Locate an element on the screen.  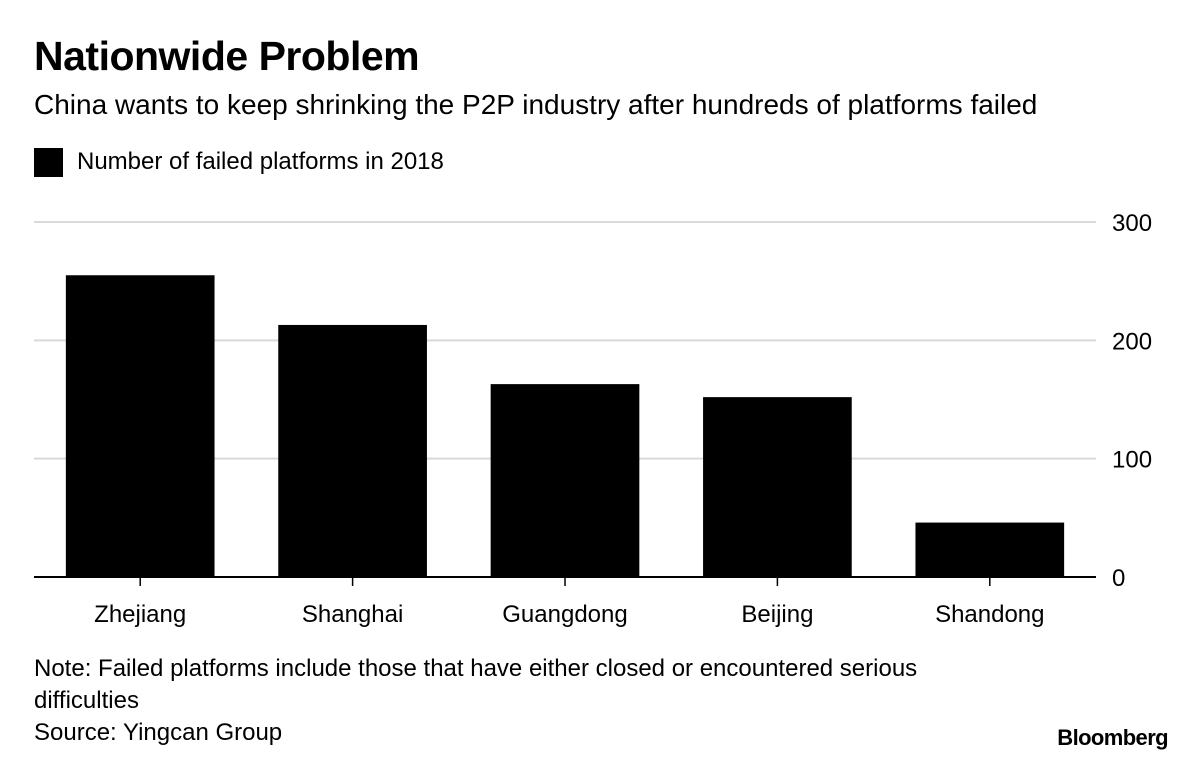
legend: Number of failed platforms in 2018 is located at coordinates (239, 162).